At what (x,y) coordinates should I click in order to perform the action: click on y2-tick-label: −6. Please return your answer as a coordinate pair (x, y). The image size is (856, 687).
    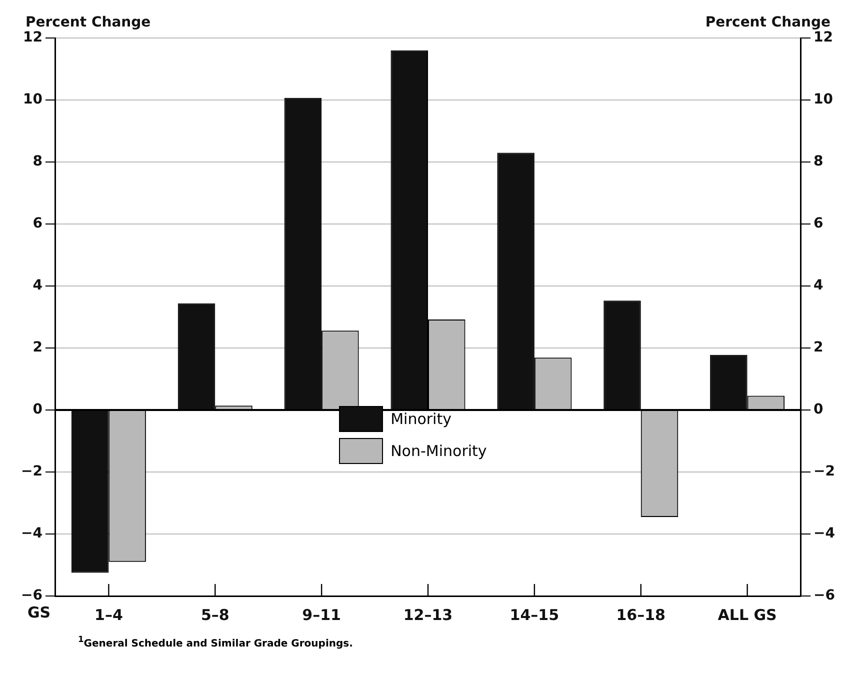
    Looking at the image, I should click on (825, 596).